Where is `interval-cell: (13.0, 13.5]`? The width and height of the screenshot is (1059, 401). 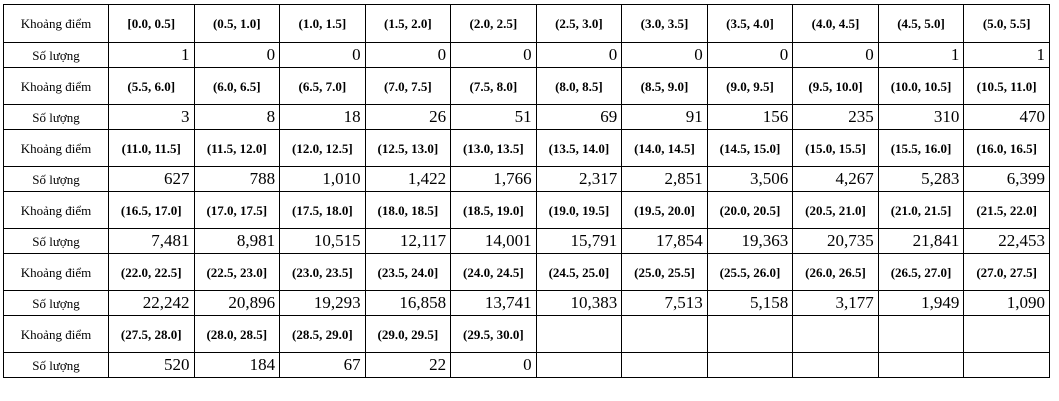 interval-cell: (13.0, 13.5] is located at coordinates (493, 148).